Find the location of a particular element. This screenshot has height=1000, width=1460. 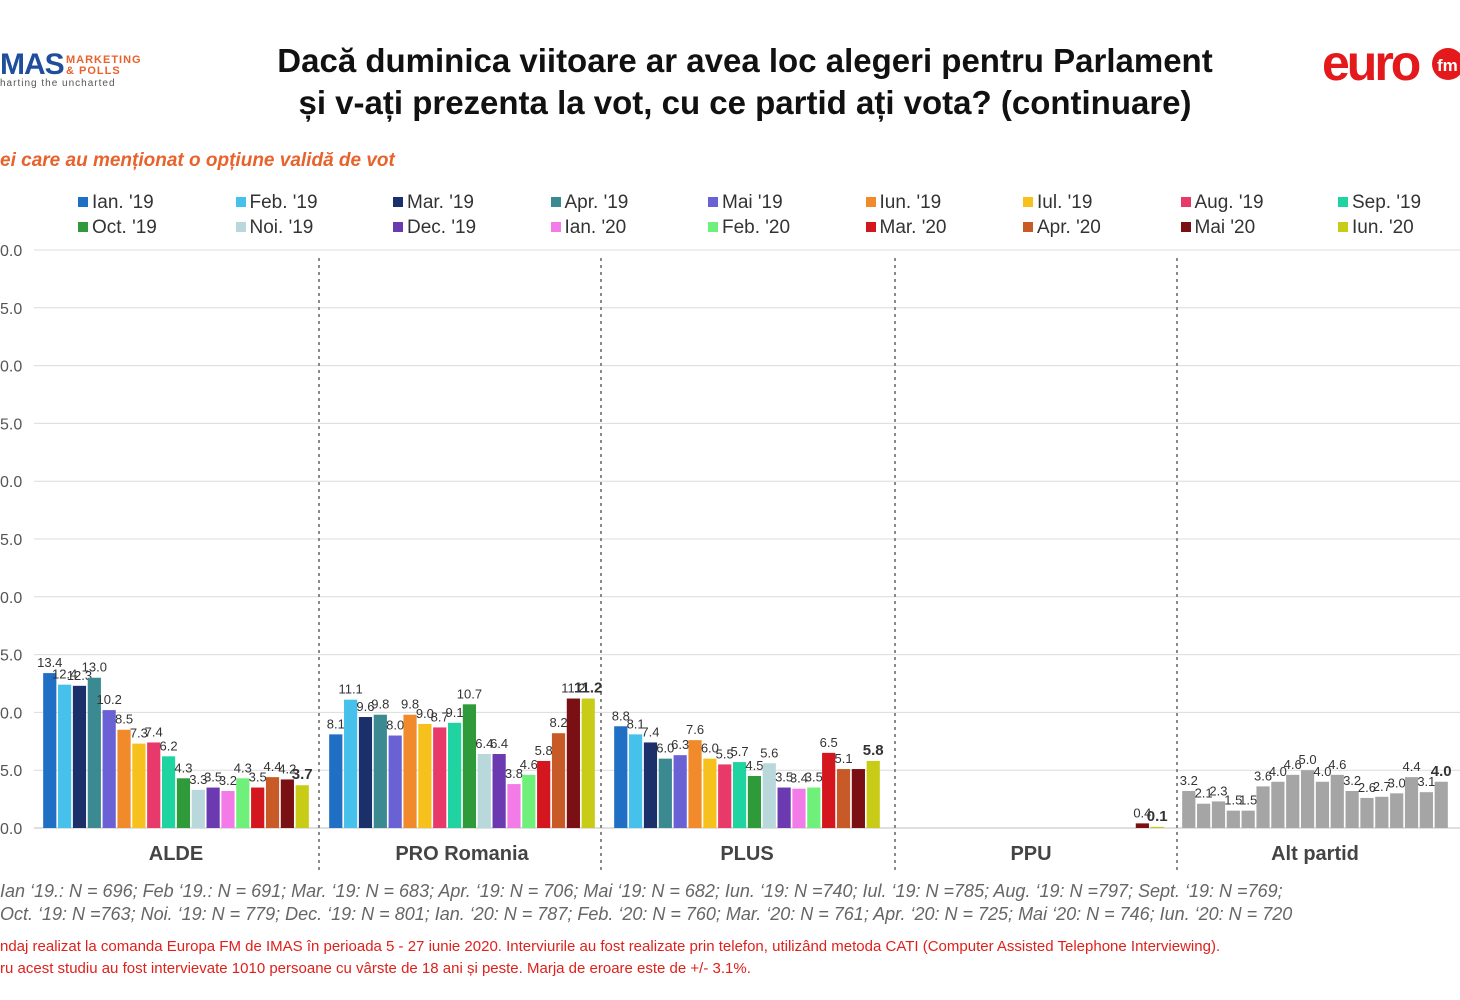

data-label: 7.4 is located at coordinates (154, 731).